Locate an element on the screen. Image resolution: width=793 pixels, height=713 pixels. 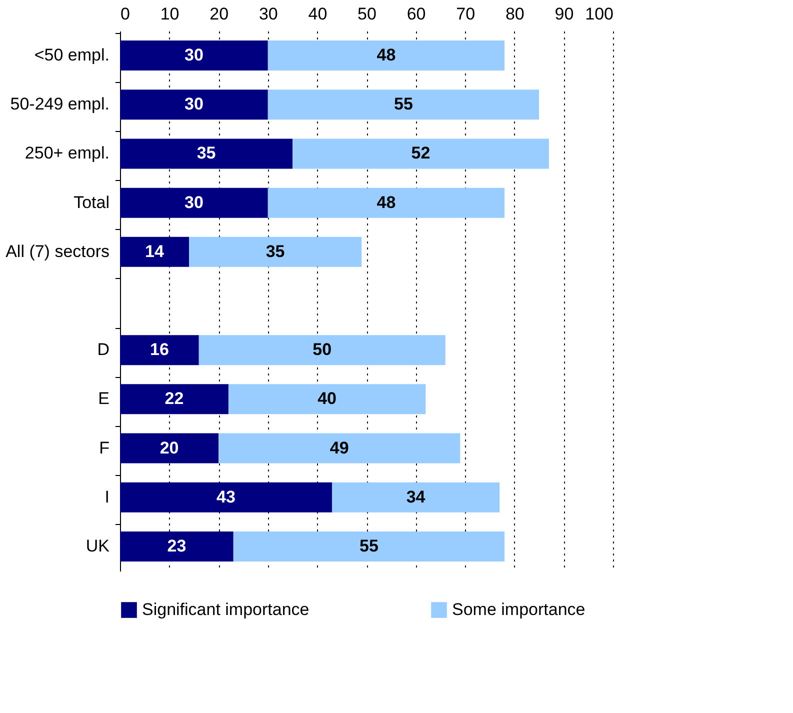
y-tick-label: All (7) sectors is located at coordinates (58, 251).